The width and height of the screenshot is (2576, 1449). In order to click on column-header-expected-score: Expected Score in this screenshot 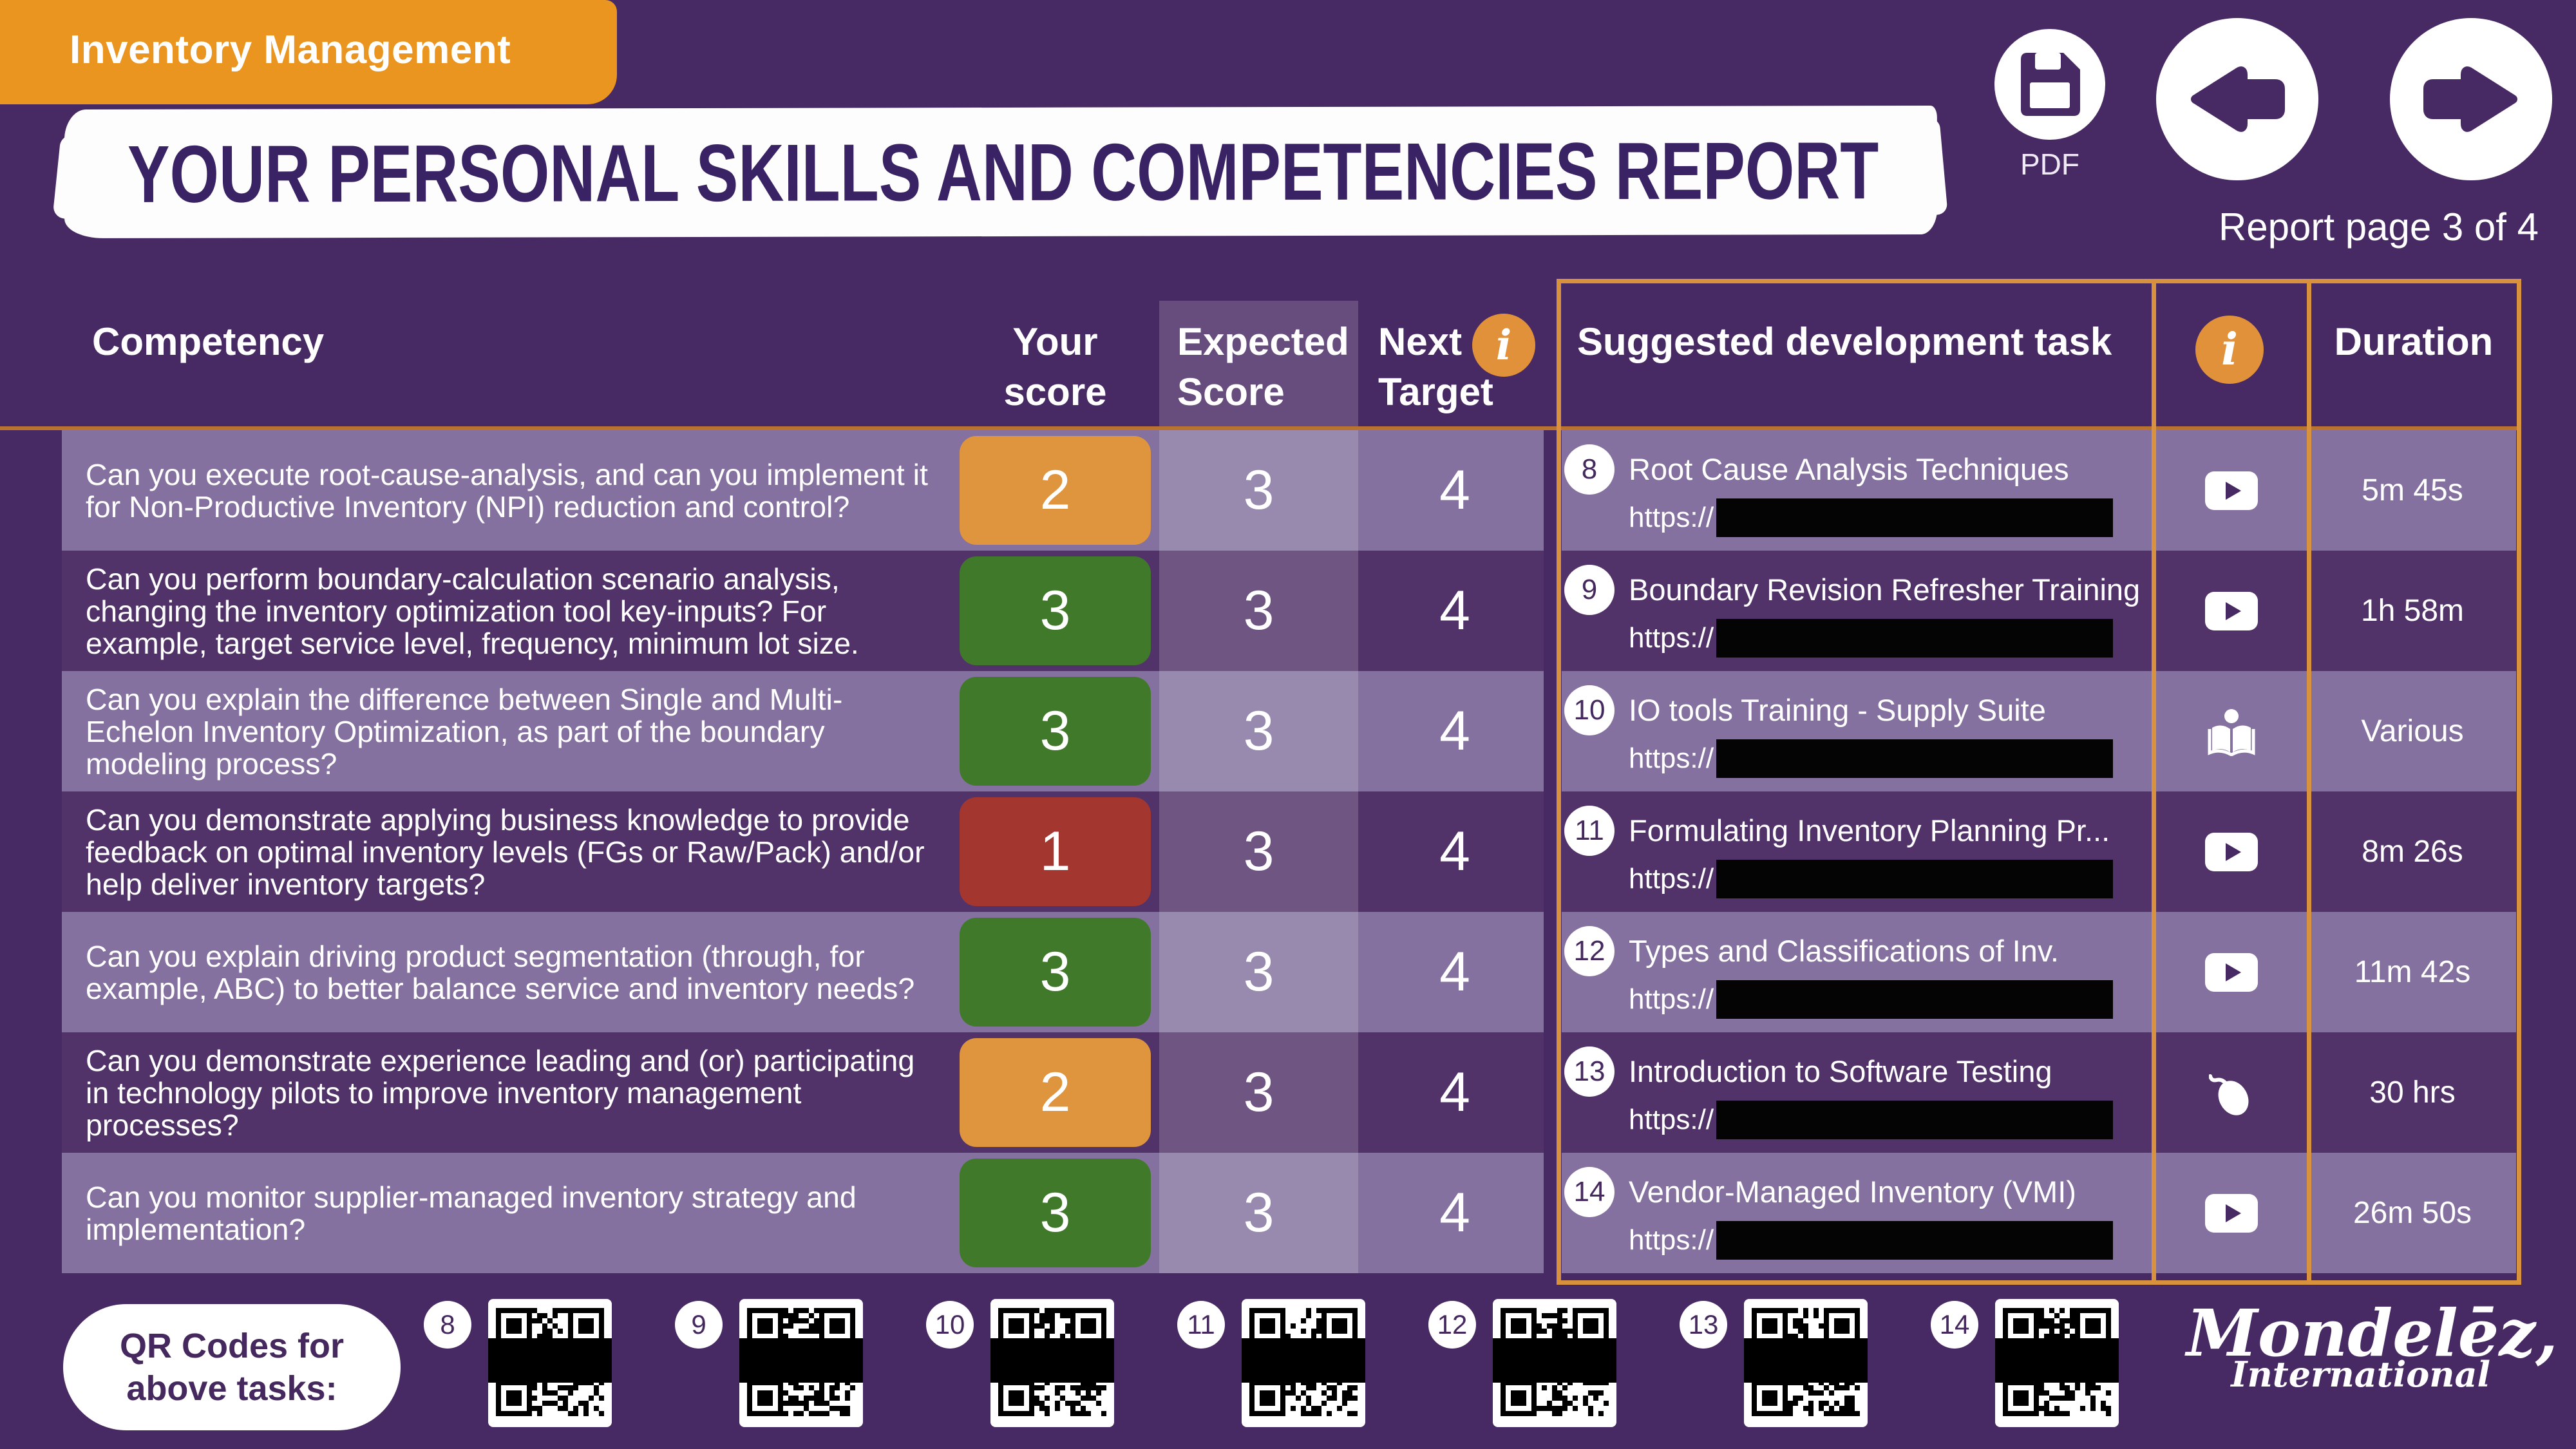, I will do `click(1263, 366)`.